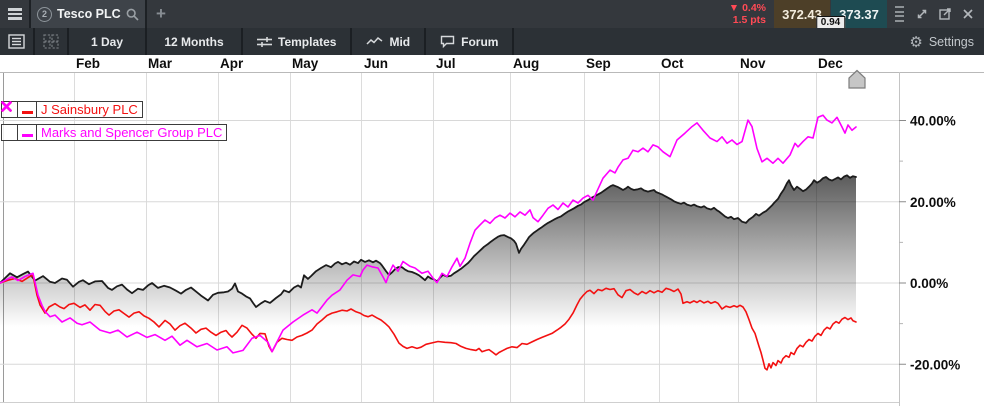 Image resolution: width=984 pixels, height=406 pixels. Describe the element at coordinates (857, 79) in the screenshot. I see `latest-data-marker` at that location.